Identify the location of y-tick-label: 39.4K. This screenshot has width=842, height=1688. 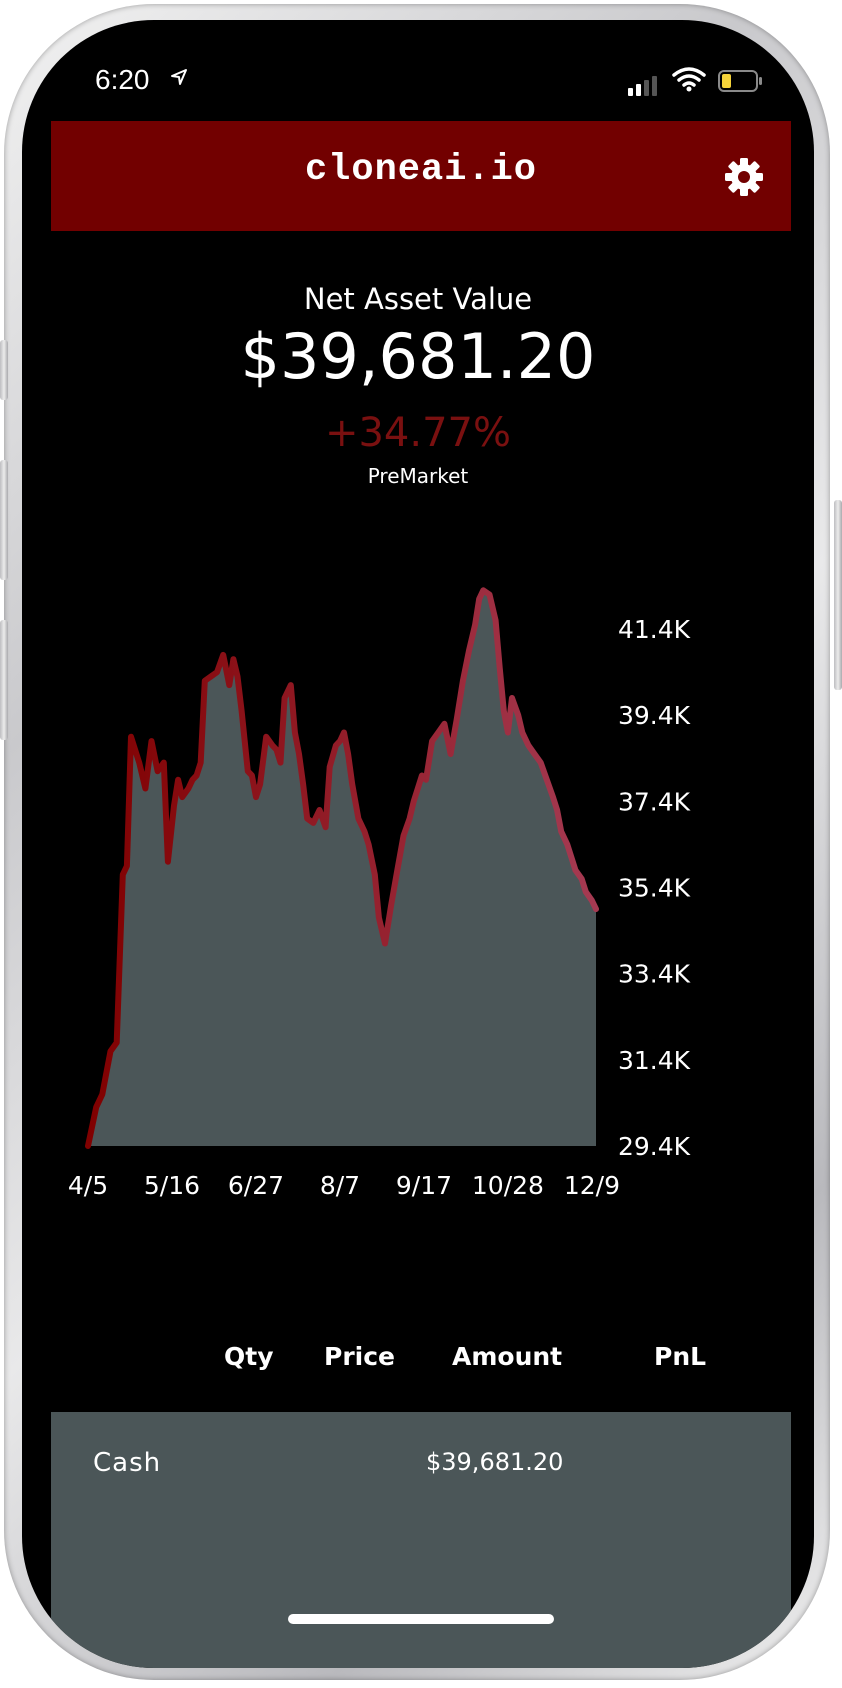
(654, 715).